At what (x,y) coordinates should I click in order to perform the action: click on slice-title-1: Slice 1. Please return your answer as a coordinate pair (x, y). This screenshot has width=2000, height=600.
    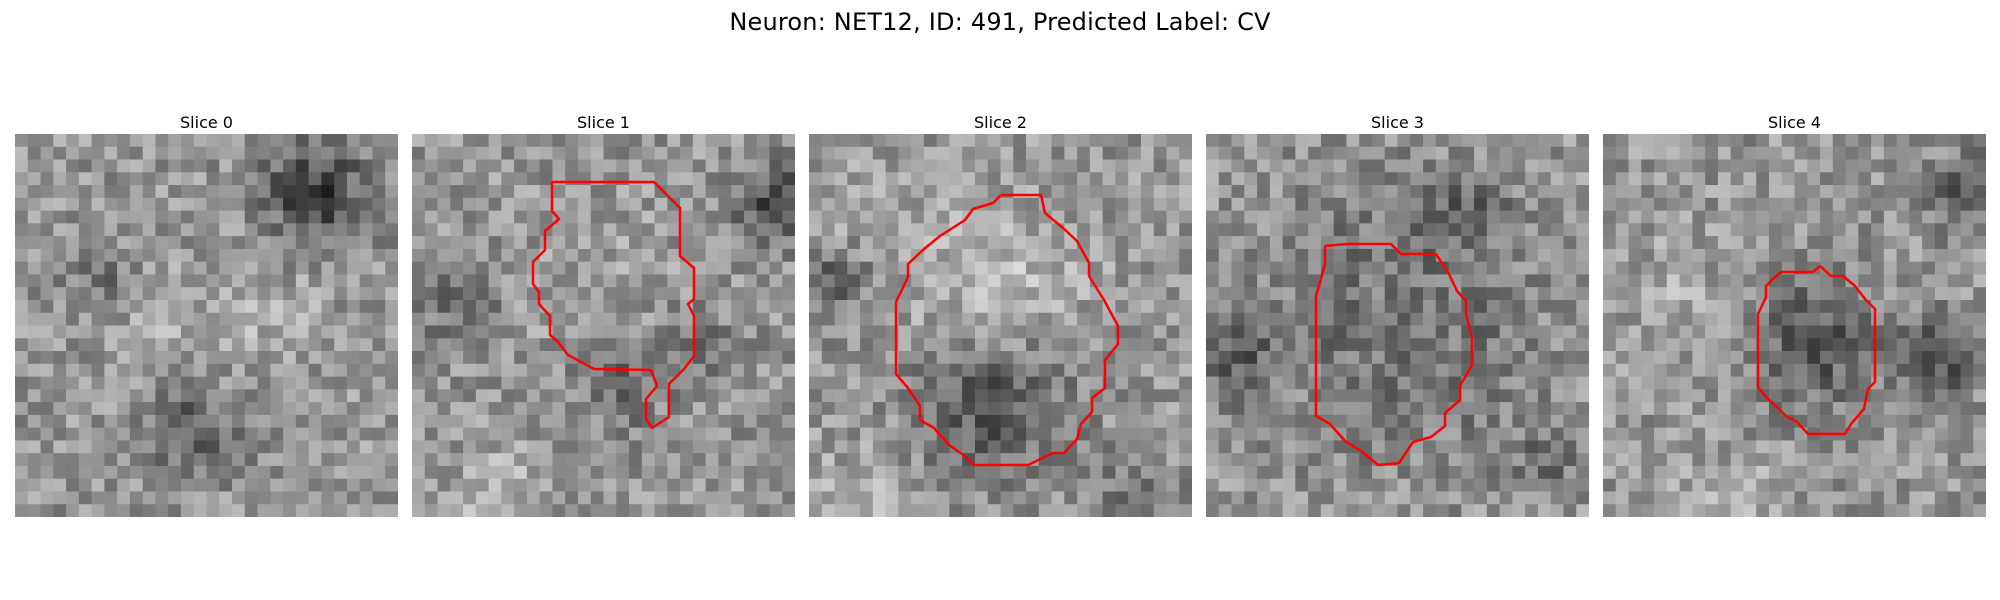
    Looking at the image, I should click on (603, 122).